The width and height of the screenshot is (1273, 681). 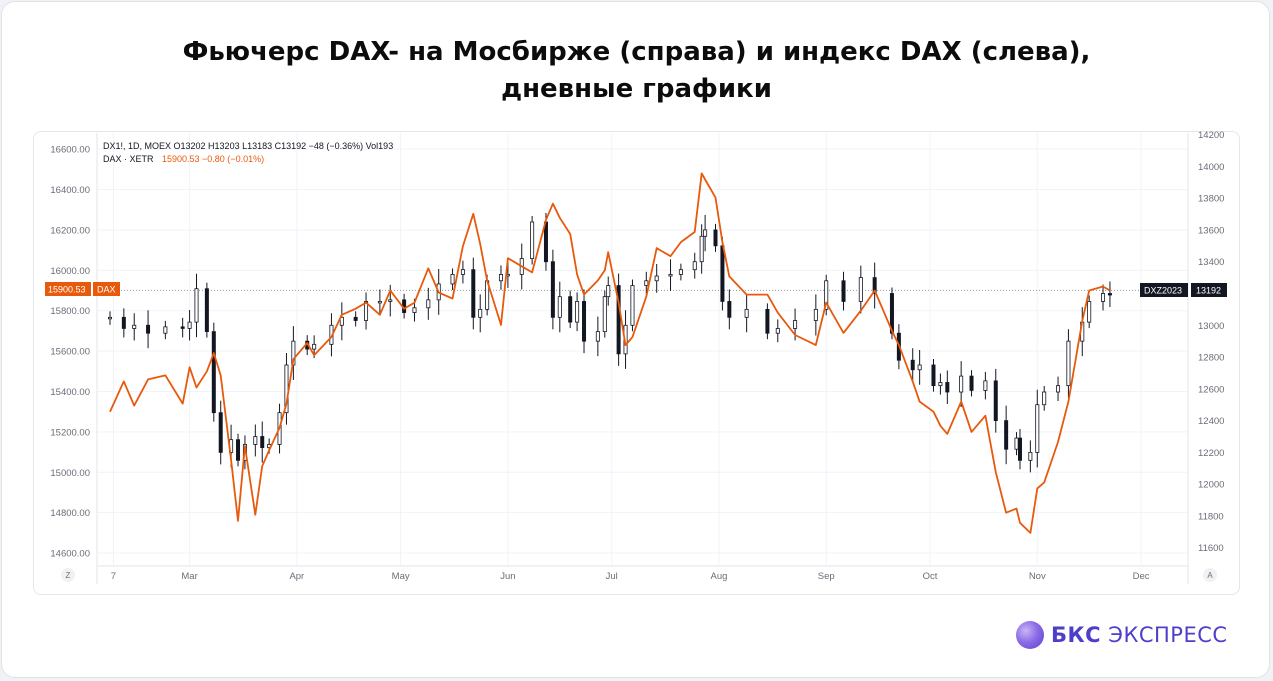 I want to click on y-left-tick-label: 15600.00, so click(x=70, y=352).